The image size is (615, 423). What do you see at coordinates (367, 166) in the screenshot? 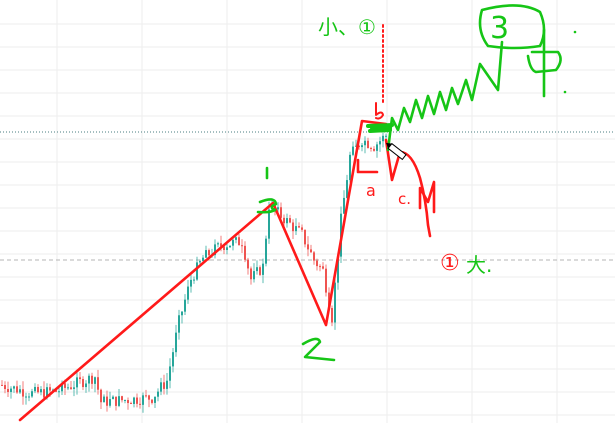
I see `wave-a-bracket` at bounding box center [367, 166].